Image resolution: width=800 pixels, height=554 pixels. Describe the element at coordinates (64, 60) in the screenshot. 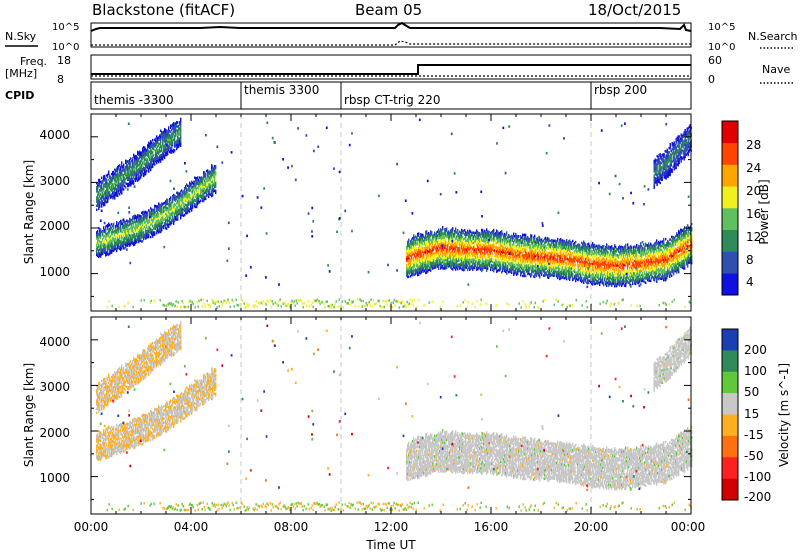

I see `freq-tick-top: 18` at that location.